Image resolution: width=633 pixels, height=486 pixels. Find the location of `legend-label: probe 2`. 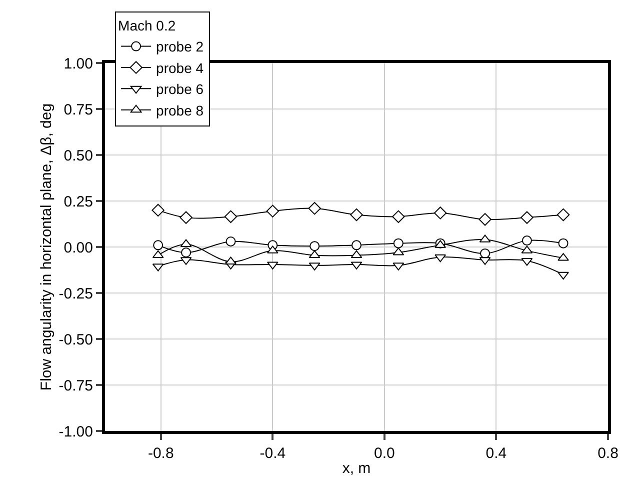

legend-label: probe 2 is located at coordinates (180, 46).